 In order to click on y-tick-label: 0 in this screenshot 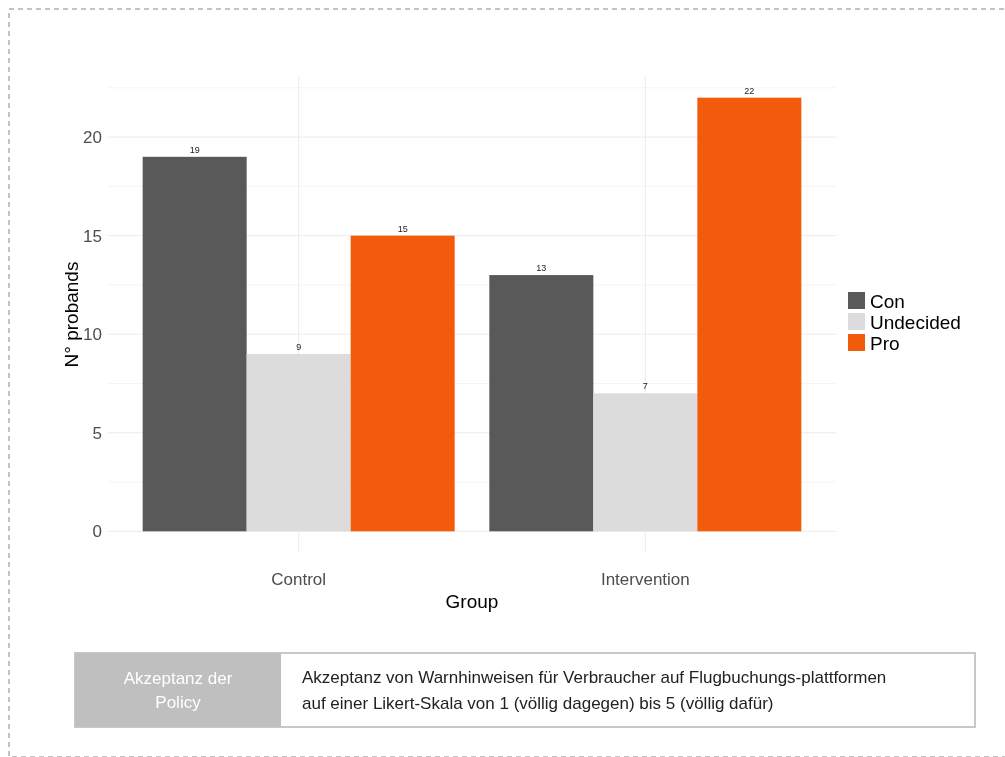, I will do `click(97, 532)`.